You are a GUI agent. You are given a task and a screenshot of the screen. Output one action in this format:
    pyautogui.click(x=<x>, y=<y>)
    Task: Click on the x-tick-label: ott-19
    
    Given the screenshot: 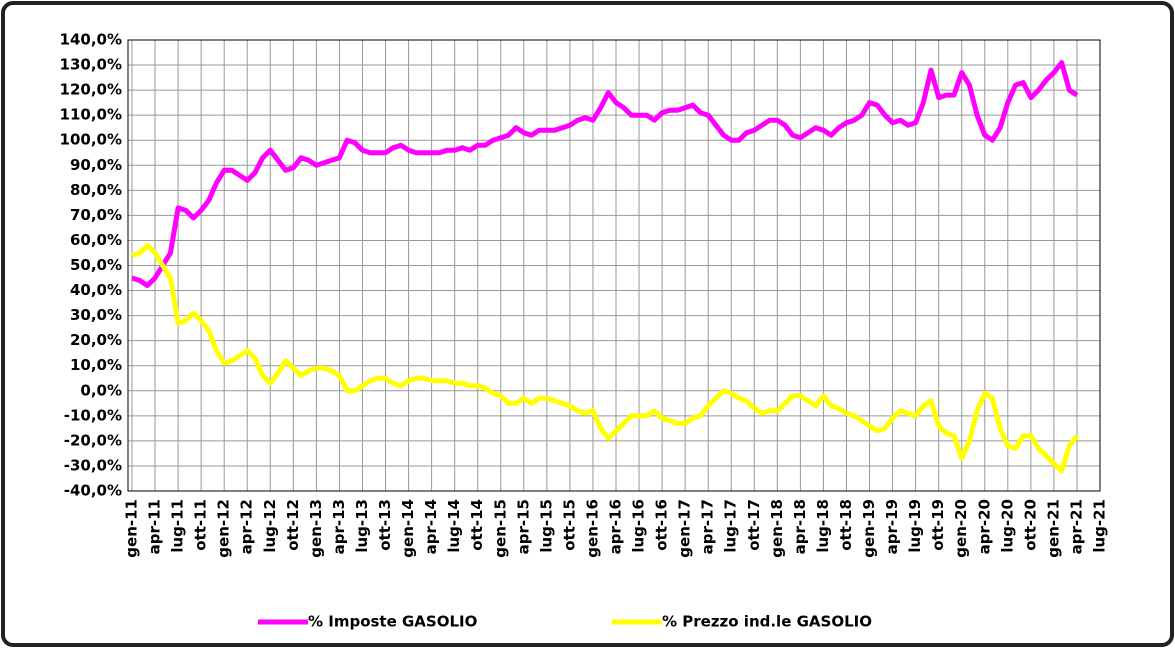 What is the action you would take?
    pyautogui.click(x=938, y=525)
    